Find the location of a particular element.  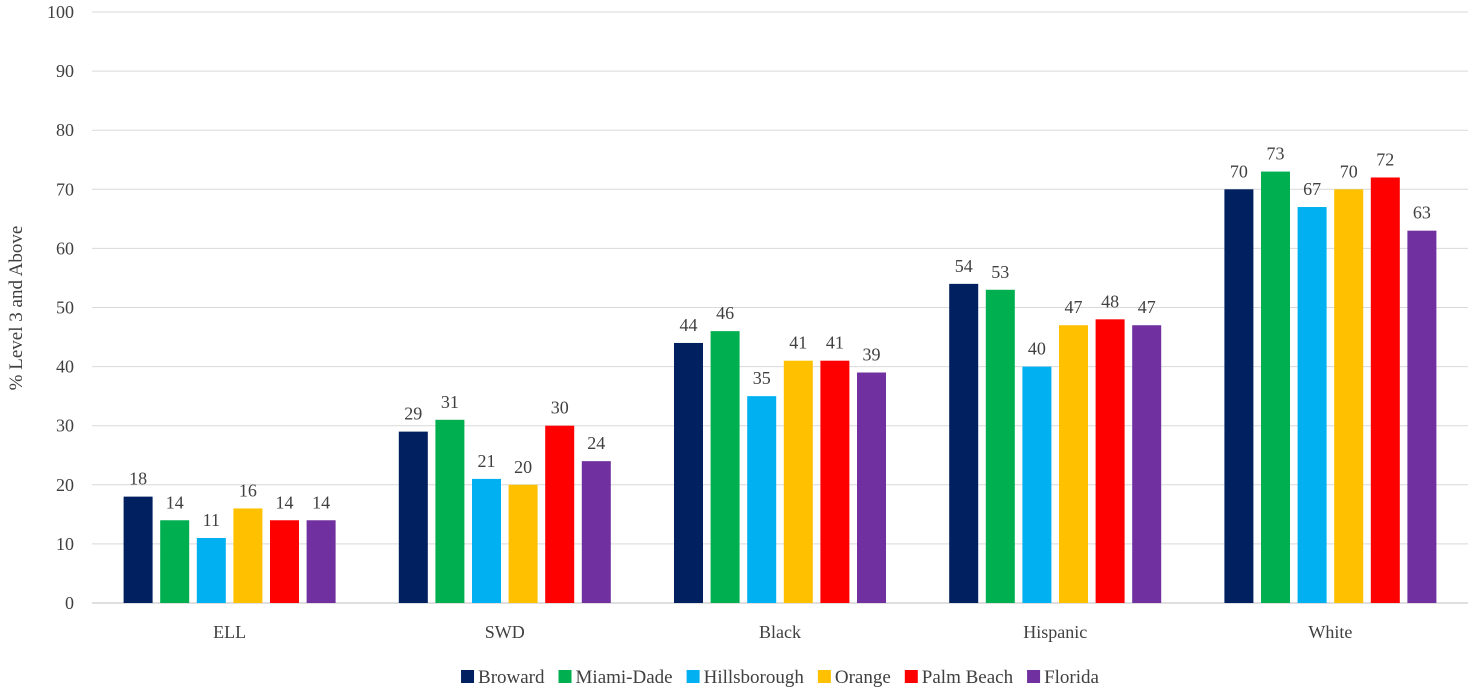

data-label: 63 is located at coordinates (1422, 213).